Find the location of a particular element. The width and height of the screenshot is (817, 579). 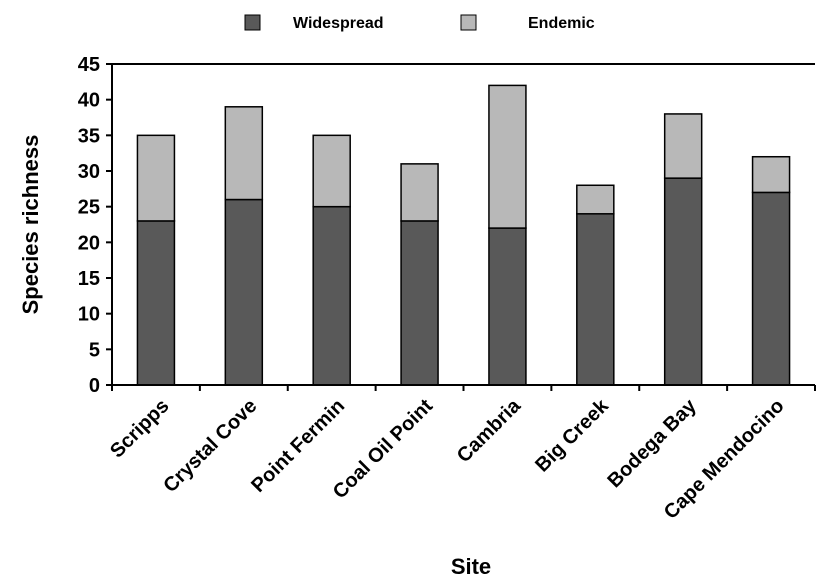

legend-label-endemic: Endemic is located at coordinates (561, 23).